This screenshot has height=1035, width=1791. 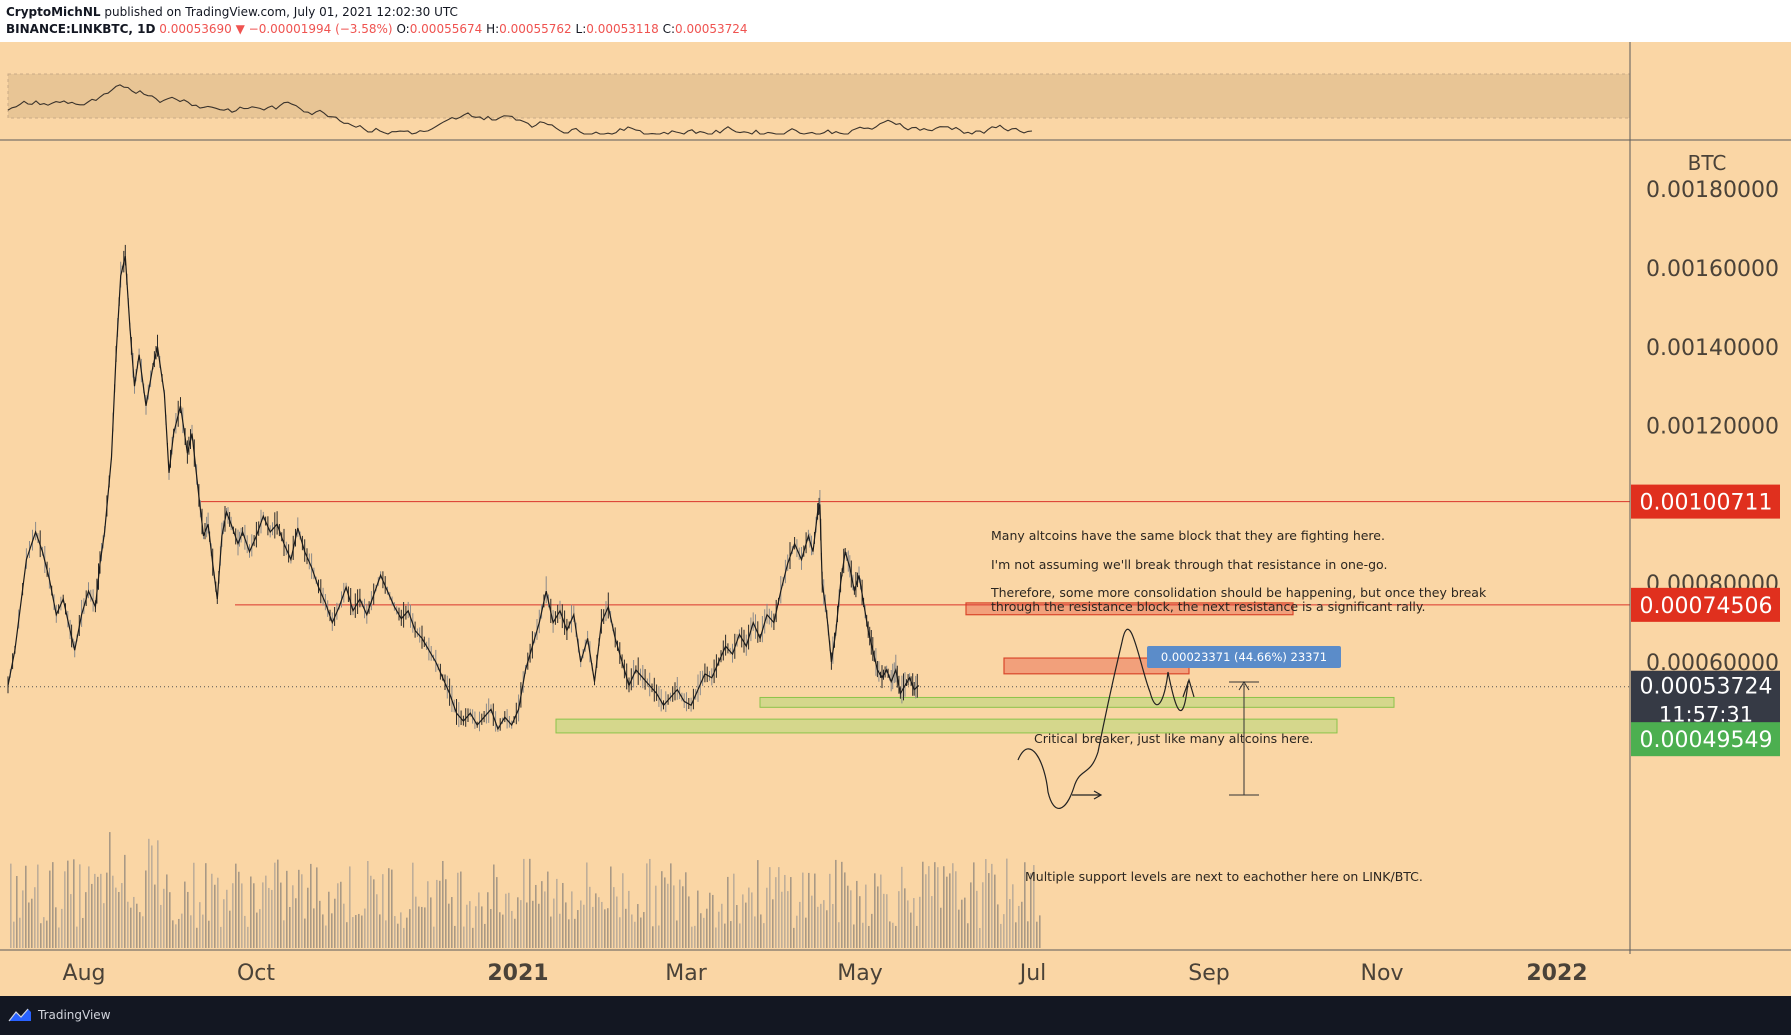 I want to click on measure-tool: 0.00023371 (44.66%) 23371, so click(x=1244, y=721).